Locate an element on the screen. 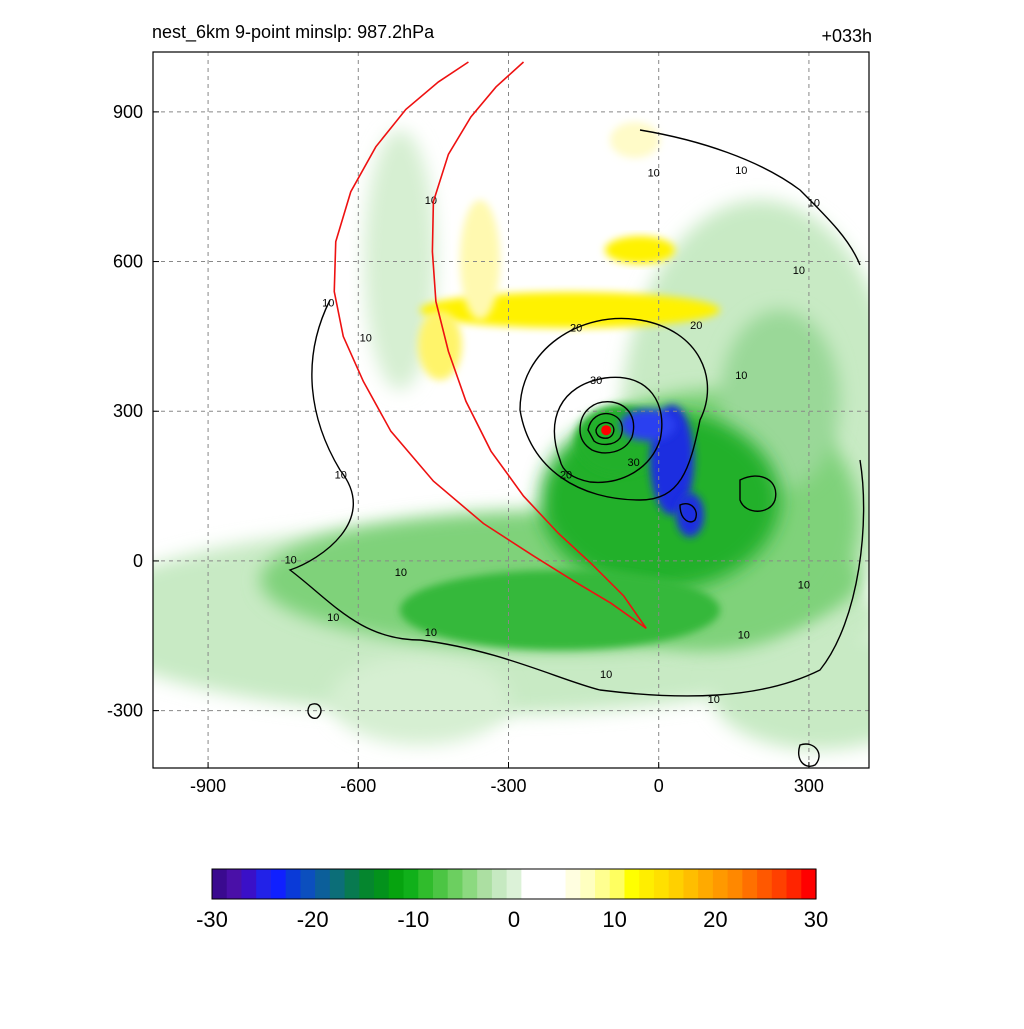  y-tick-label: -300 is located at coordinates (125, 711).